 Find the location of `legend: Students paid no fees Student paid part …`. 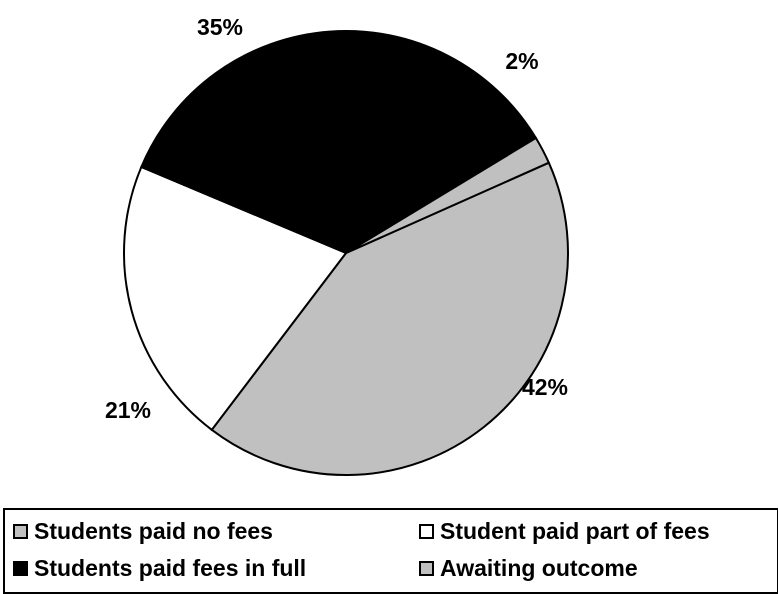

legend: Students paid no fees Student paid part … is located at coordinates (390, 551).